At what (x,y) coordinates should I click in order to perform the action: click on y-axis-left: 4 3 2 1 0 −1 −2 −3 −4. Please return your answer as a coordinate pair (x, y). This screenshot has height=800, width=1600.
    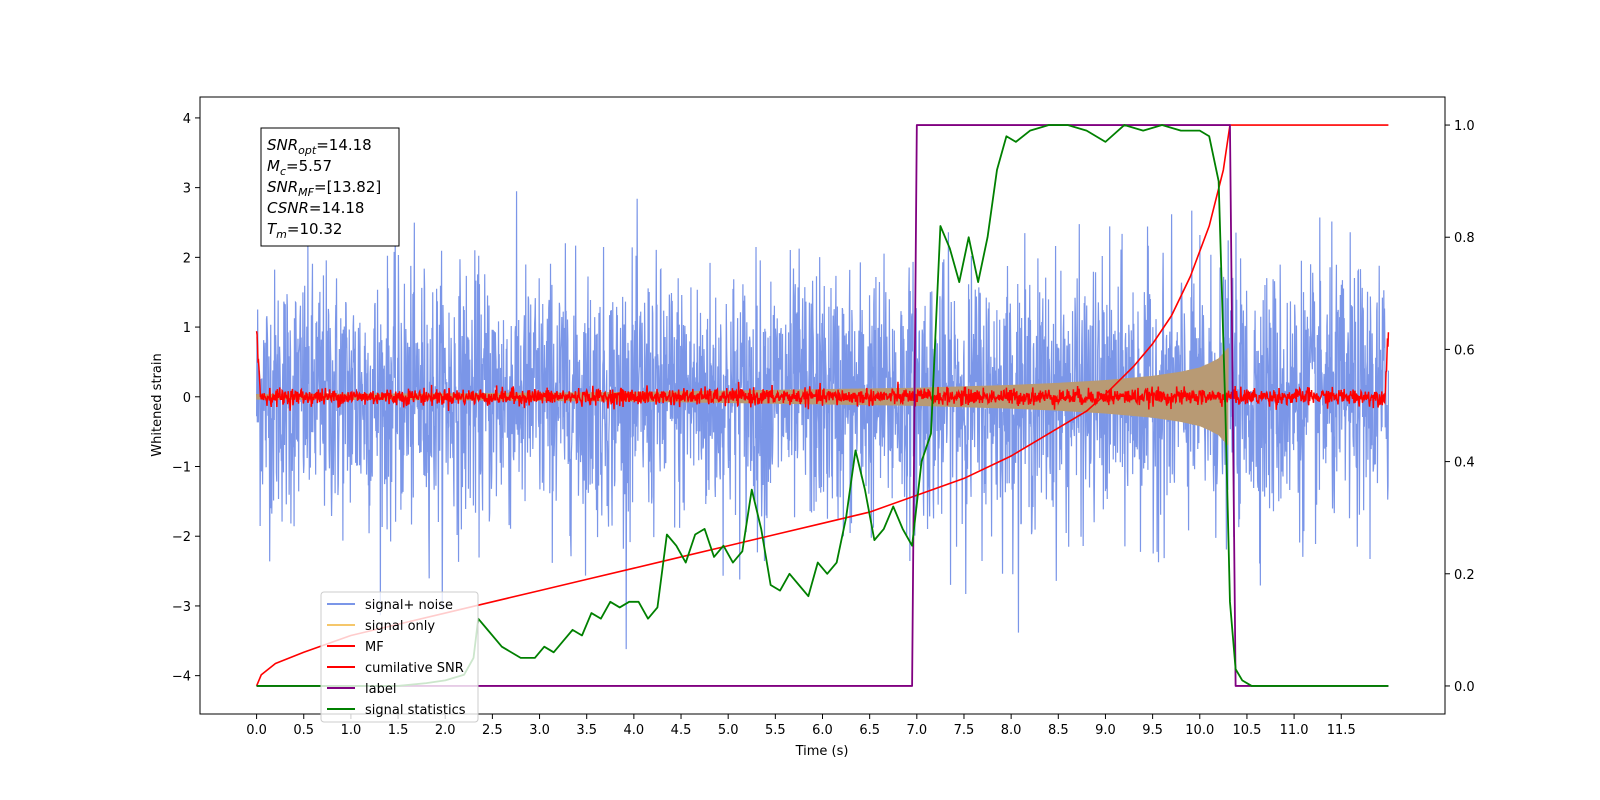
    Looking at the image, I should click on (186, 398).